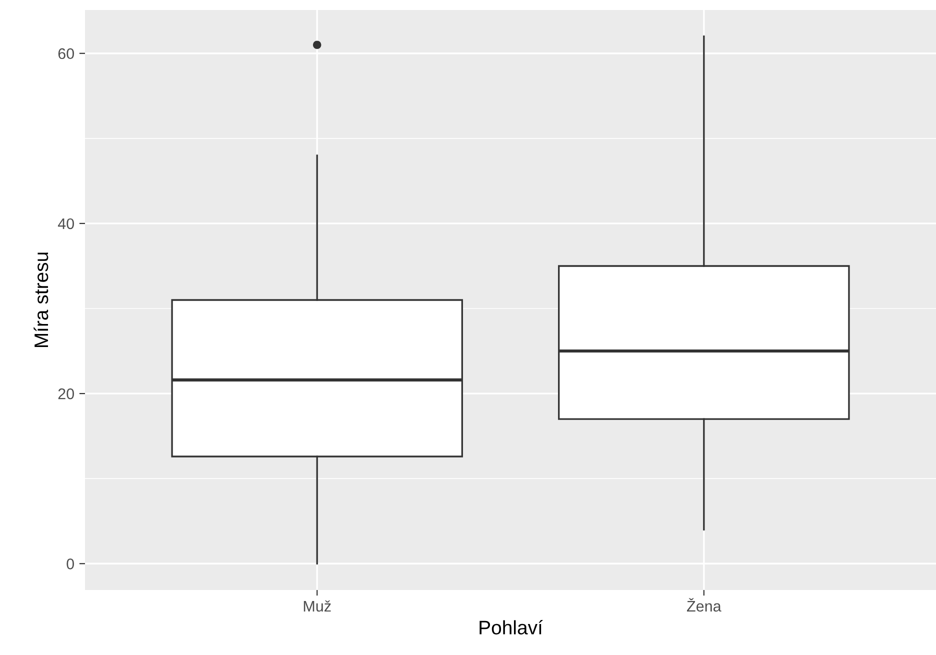  What do you see at coordinates (66, 394) in the screenshot?
I see `y-tick-label: 20` at bounding box center [66, 394].